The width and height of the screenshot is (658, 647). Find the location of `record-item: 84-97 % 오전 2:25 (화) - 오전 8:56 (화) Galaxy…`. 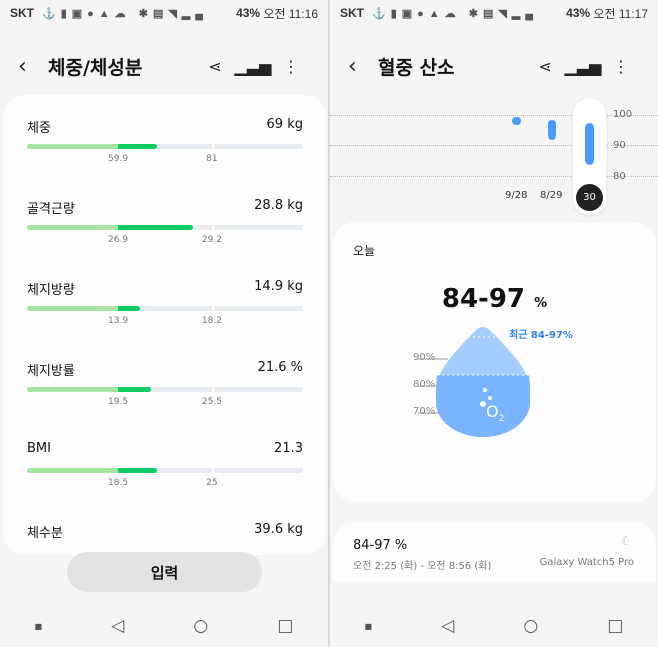

record-item: 84-97 % 오전 2:25 (화) - 오전 8:56 (화) Galaxy… is located at coordinates (494, 552).